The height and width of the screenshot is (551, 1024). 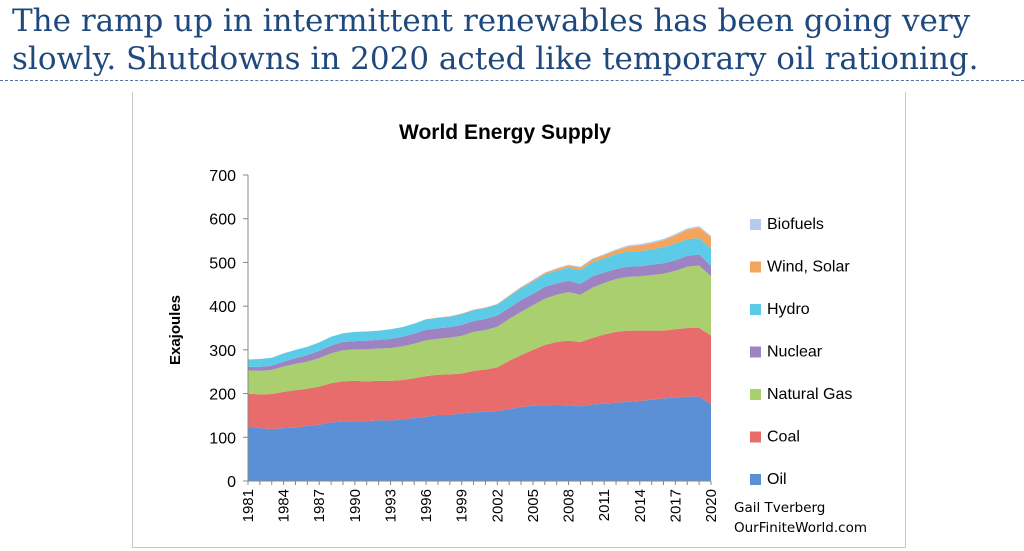 I want to click on area-nuclear, so click(x=479, y=312).